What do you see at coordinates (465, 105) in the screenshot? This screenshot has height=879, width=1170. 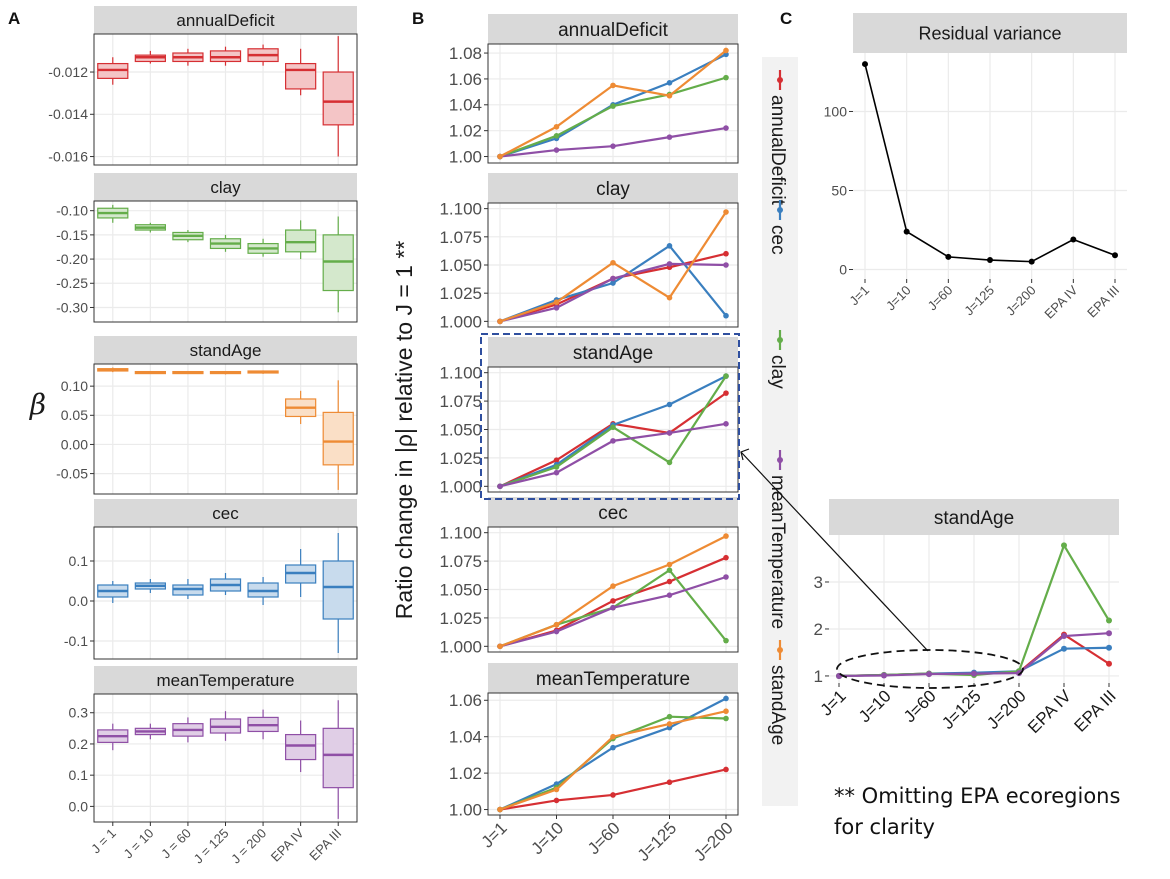 I see `tick-label-y: 1.04` at bounding box center [465, 105].